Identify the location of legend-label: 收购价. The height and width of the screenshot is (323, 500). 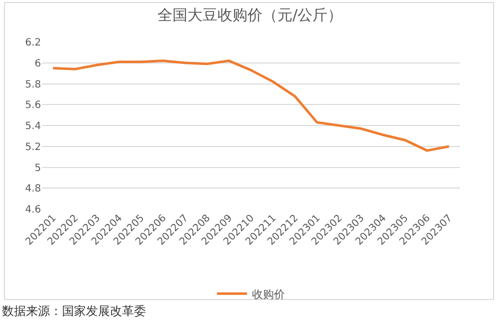
(268, 294).